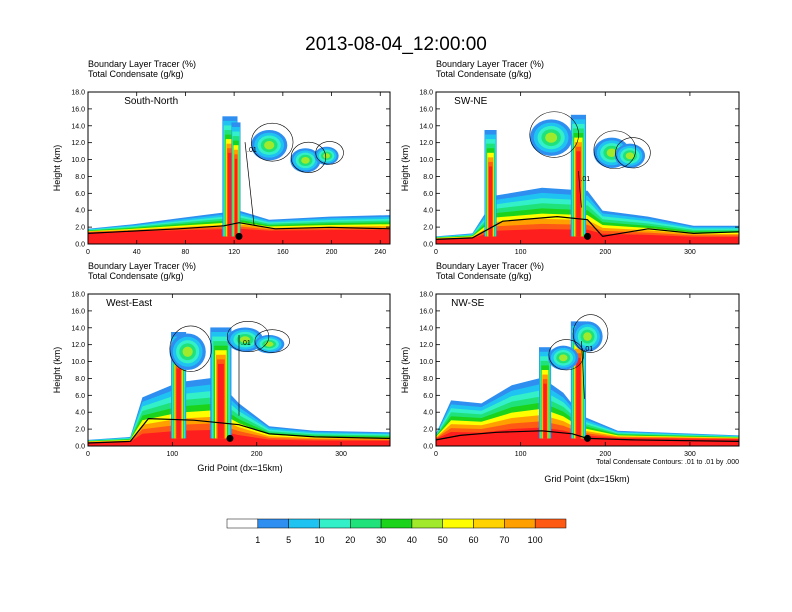 The height and width of the screenshot is (612, 792). I want to click on panel-label: NW-SE, so click(467, 303).